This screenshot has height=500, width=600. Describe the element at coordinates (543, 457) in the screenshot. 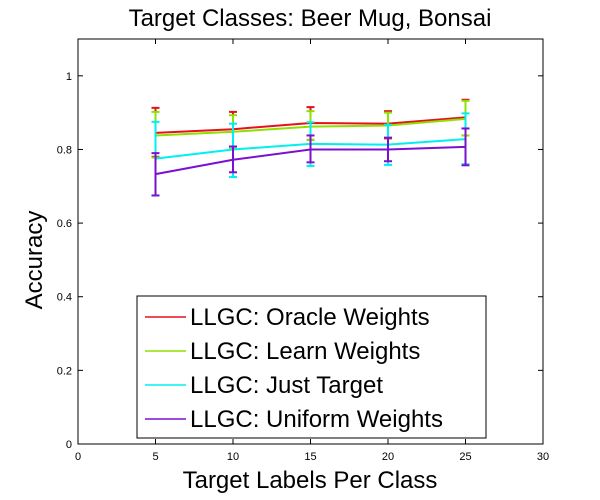

I see `x-tick-label: 30` at that location.